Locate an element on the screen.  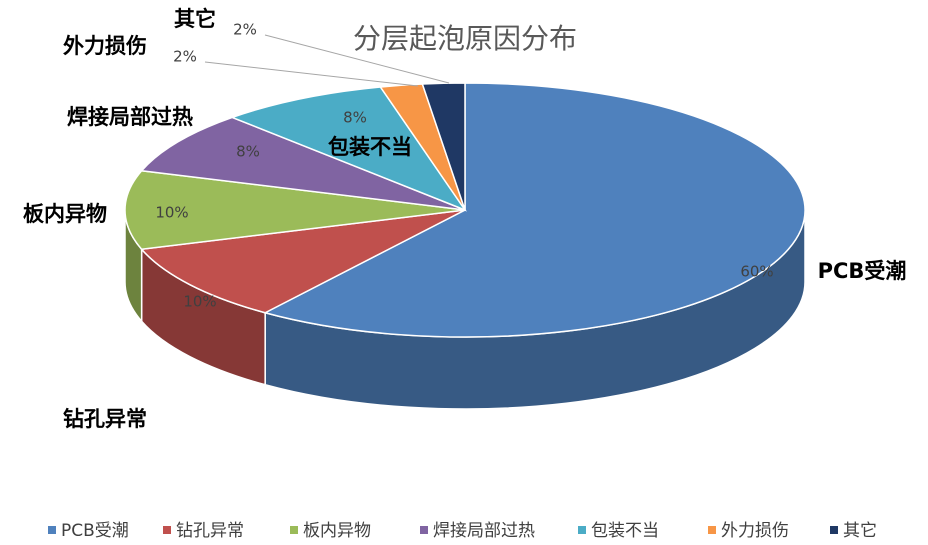
legend-label: 外力损伤 is located at coordinates (755, 531).